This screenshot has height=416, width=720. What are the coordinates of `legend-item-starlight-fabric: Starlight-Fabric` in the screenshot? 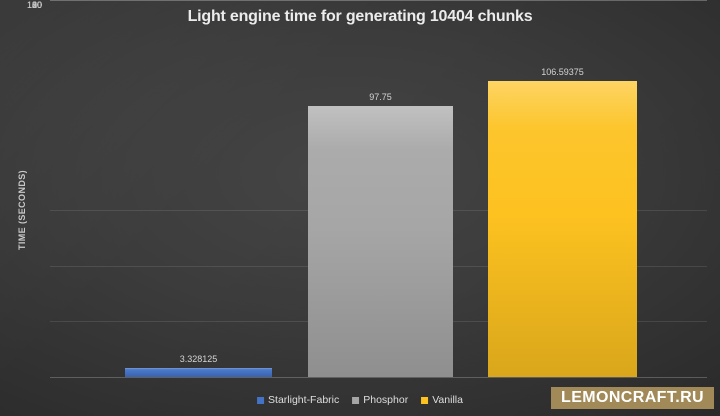 It's located at (298, 400).